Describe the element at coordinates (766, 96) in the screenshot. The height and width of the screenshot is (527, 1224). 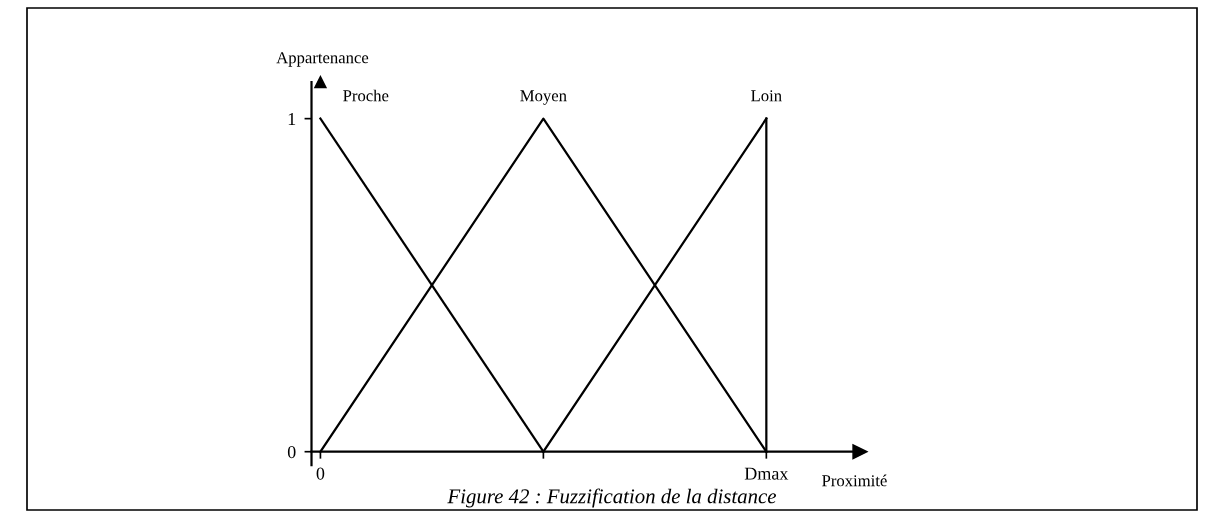
I see `series-label: Loin` at that location.